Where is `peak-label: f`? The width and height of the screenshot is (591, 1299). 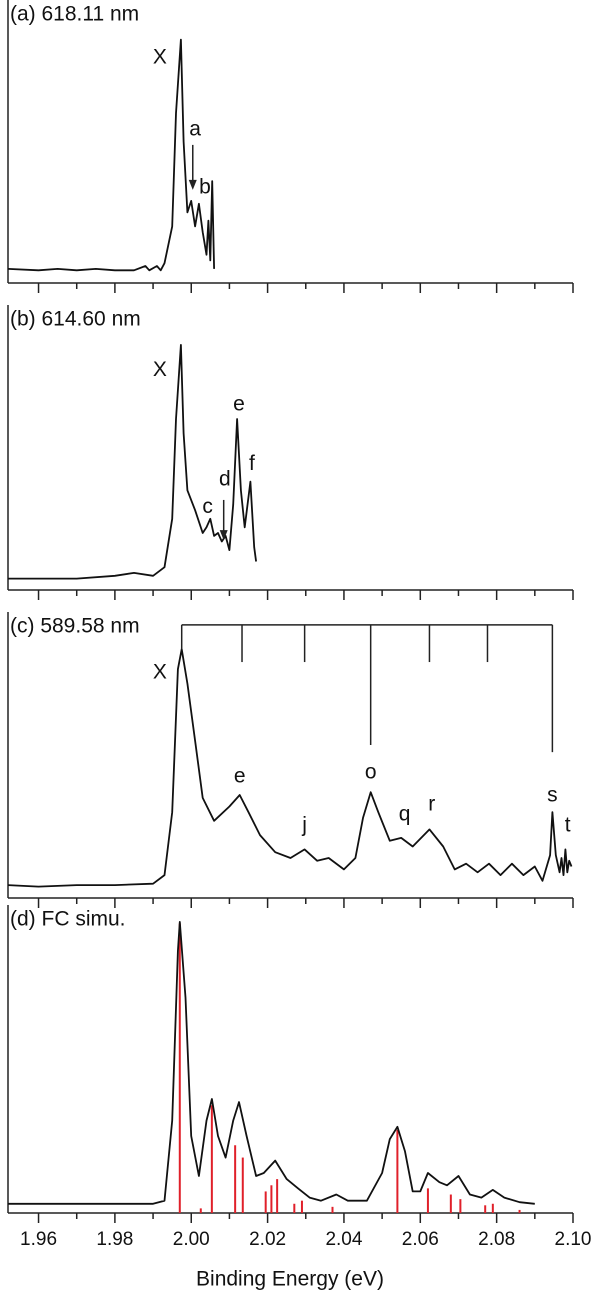
peak-label: f is located at coordinates (252, 463).